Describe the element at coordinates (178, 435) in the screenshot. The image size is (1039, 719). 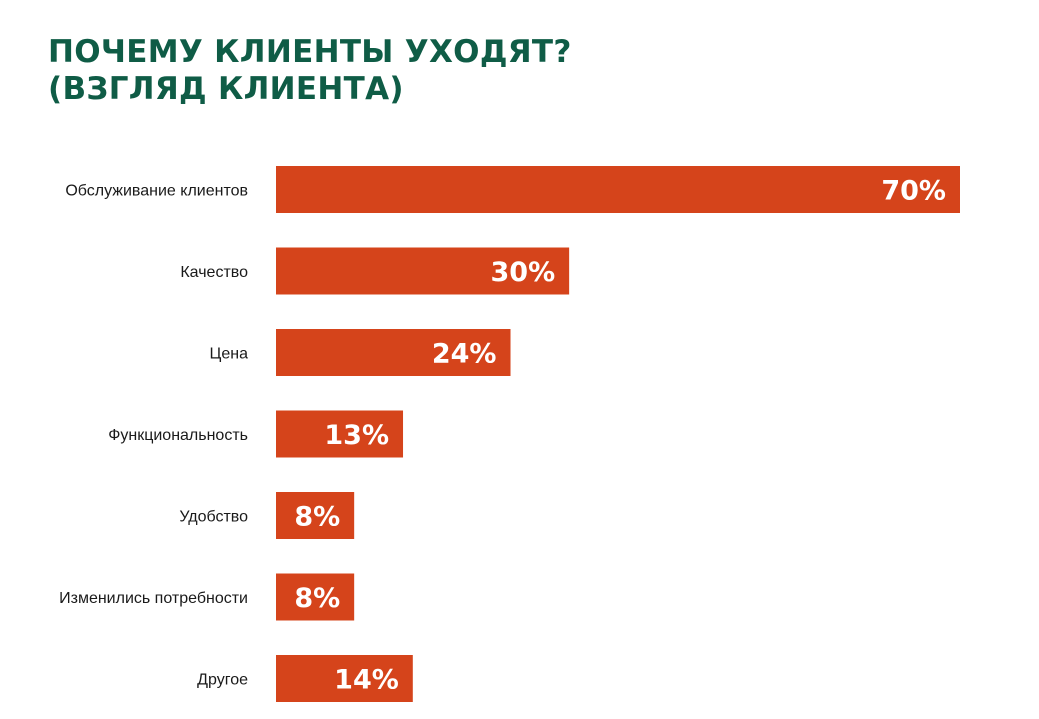
I see `category-label: Функциональность` at that location.